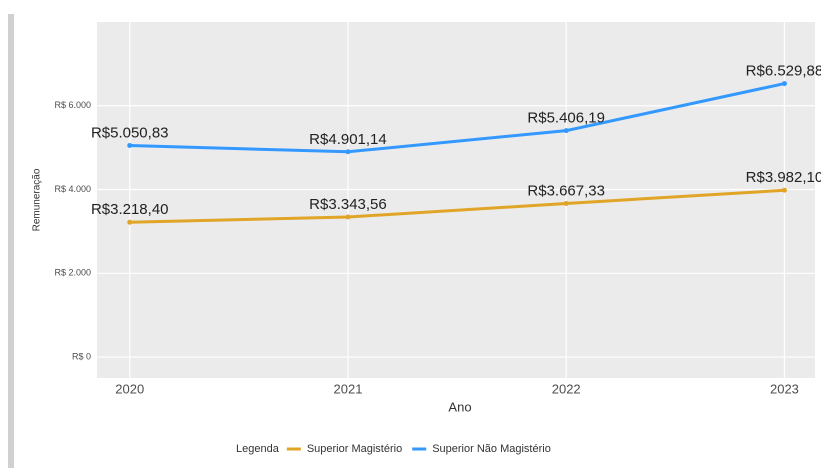  Describe the element at coordinates (72, 273) in the screenshot. I see `y-tick-label: R$ 2.000` at that location.